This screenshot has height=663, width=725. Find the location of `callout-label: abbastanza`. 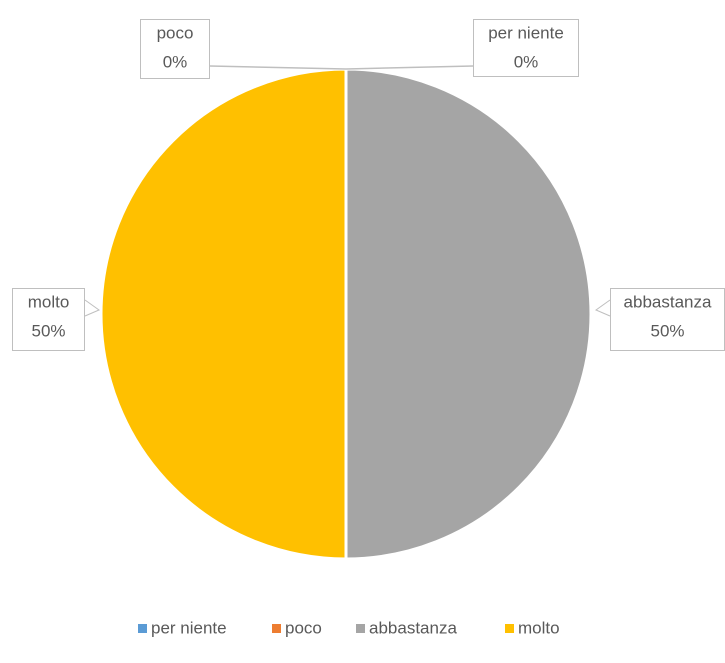

callout-label: abbastanza is located at coordinates (668, 301).